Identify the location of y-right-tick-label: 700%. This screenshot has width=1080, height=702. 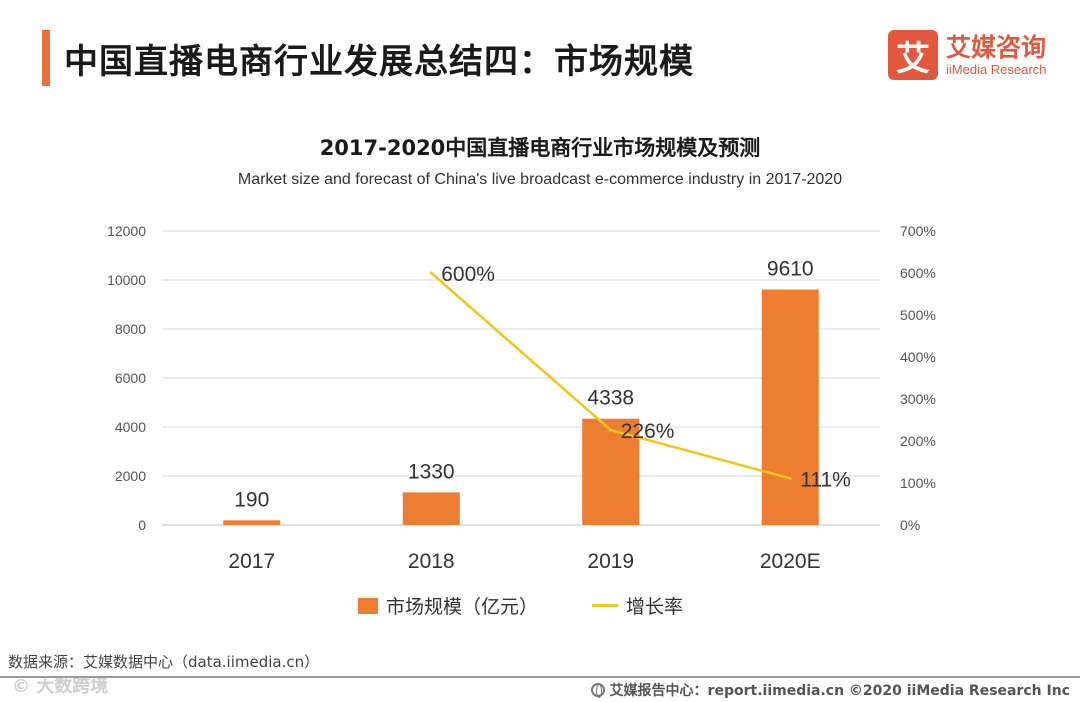
(918, 231).